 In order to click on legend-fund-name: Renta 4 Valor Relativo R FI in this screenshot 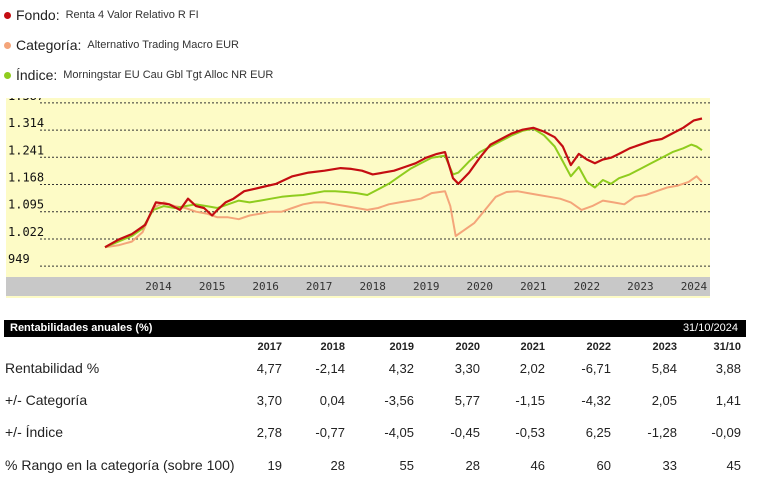, I will do `click(132, 15)`.